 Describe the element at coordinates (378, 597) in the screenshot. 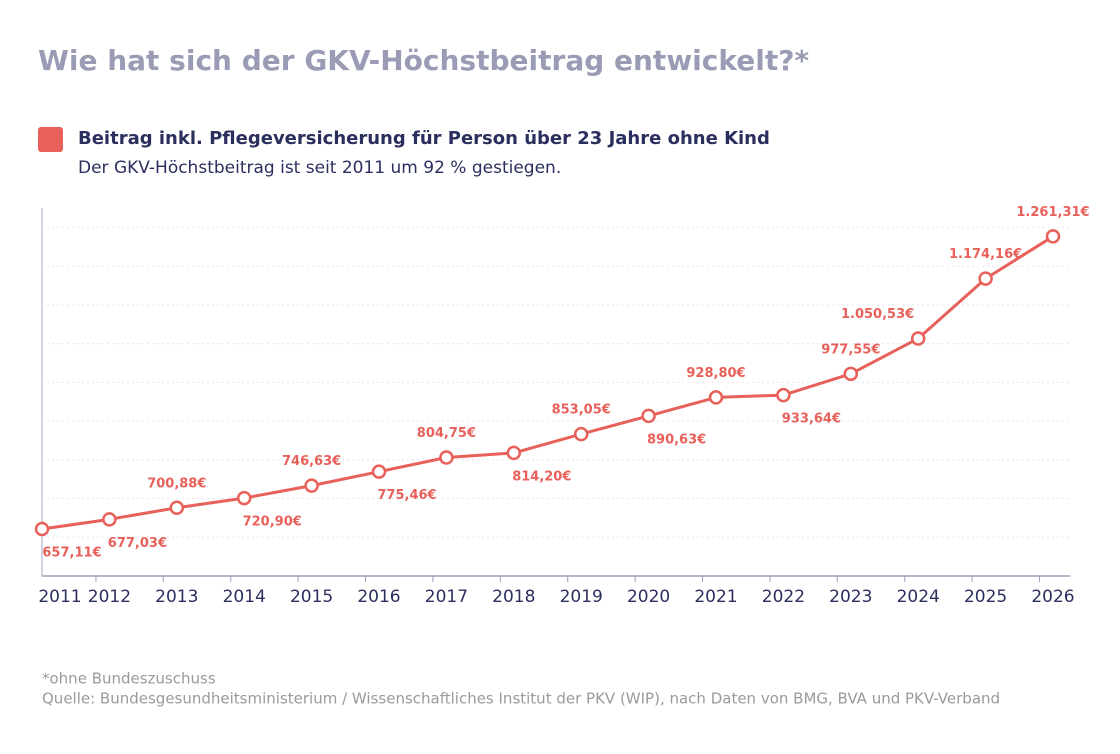

I see `x-tick-label: 2016` at that location.